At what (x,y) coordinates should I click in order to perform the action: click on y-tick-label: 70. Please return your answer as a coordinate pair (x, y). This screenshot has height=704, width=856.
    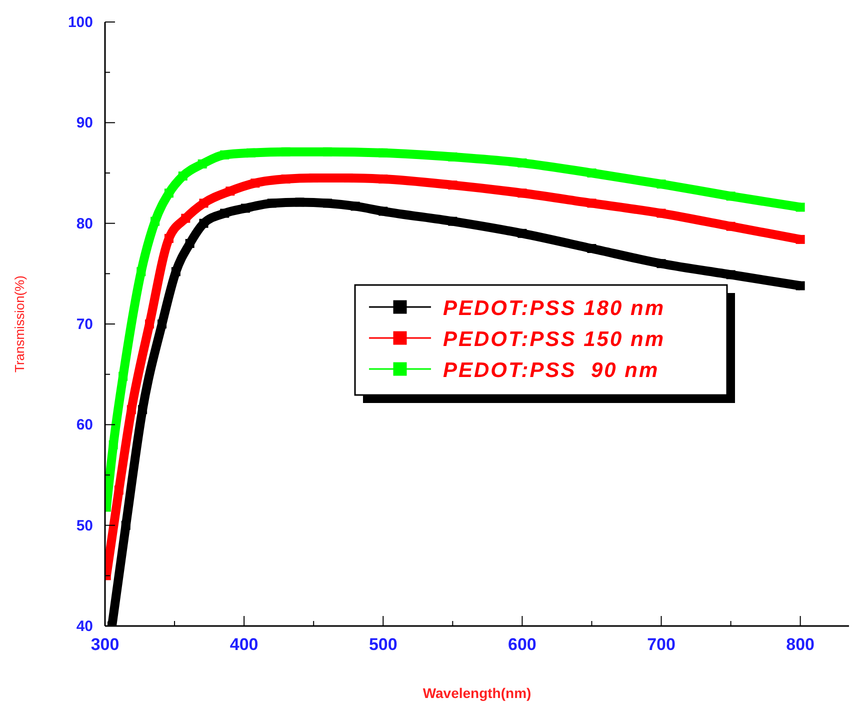
    Looking at the image, I should click on (84, 324).